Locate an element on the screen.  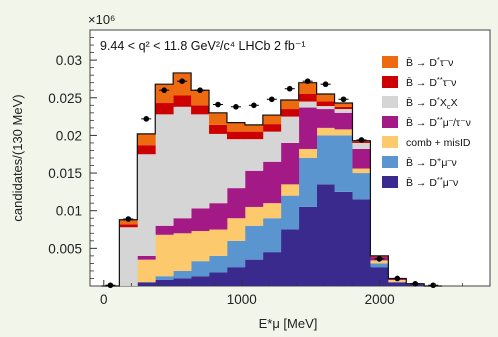
y-tick-label-0: 0.005 is located at coordinates (65, 248).